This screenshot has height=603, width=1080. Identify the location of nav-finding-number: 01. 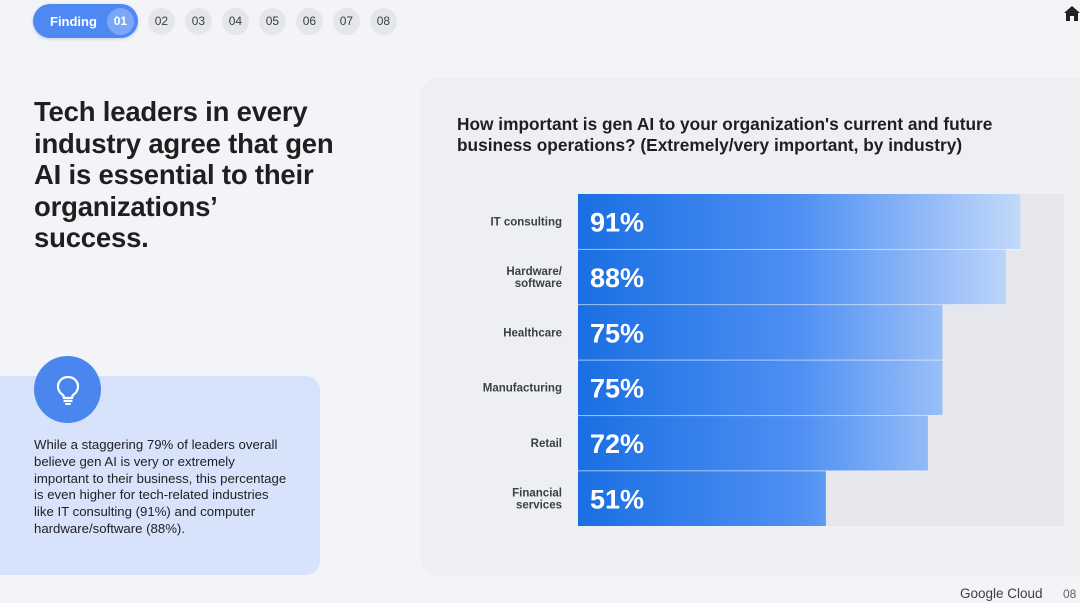
(120, 21).